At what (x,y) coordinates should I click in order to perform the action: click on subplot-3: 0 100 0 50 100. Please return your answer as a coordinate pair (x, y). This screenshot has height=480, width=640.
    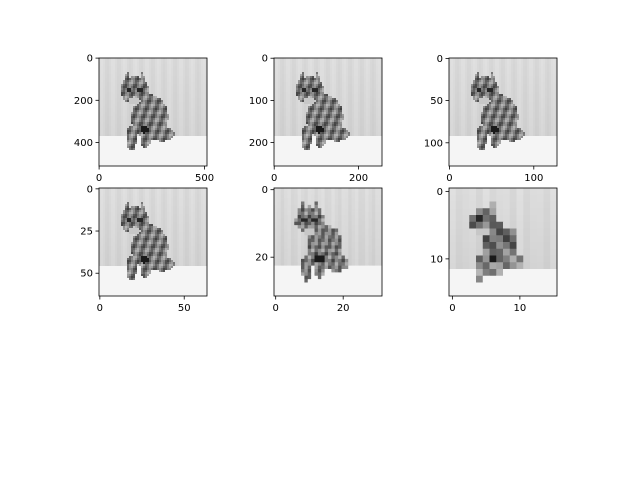
    Looking at the image, I should click on (491, 119).